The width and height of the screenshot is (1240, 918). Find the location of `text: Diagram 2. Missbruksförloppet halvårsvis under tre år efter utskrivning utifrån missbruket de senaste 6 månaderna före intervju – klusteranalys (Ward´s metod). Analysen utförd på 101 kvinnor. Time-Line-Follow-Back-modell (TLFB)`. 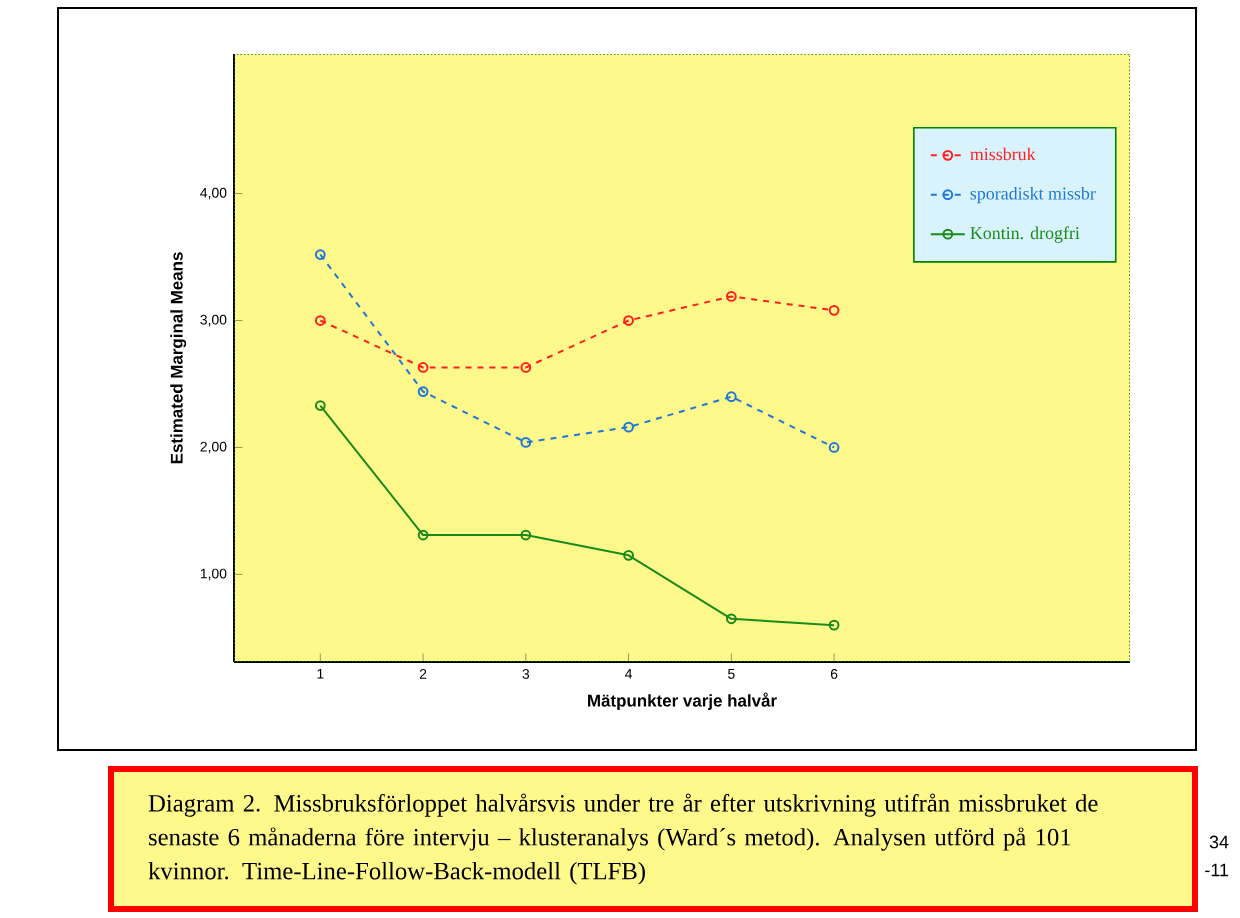

text: Diagram 2. Missbruksförloppet halvårsvis under tre år efter utskrivning utifrån missbruket de senaste 6 månaderna före intervju – klusteranalys (Ward´s metod). Analysen utförd på 101 kvinnor. Time-Line-Follow-Back-modell (TLFB) is located at coordinates (623, 839).